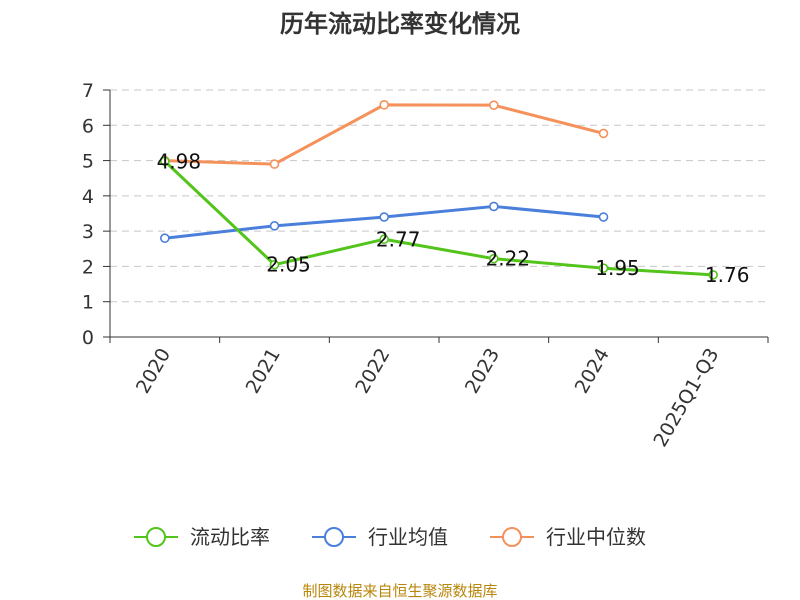 The width and height of the screenshot is (800, 600). I want to click on data-label: 2.77, so click(398, 239).